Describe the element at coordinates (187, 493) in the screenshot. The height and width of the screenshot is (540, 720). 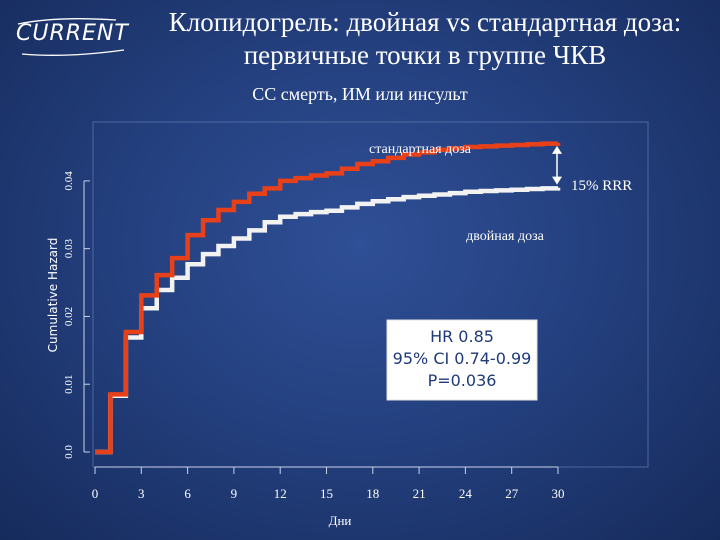
I see `x-tick-label: 6` at that location.